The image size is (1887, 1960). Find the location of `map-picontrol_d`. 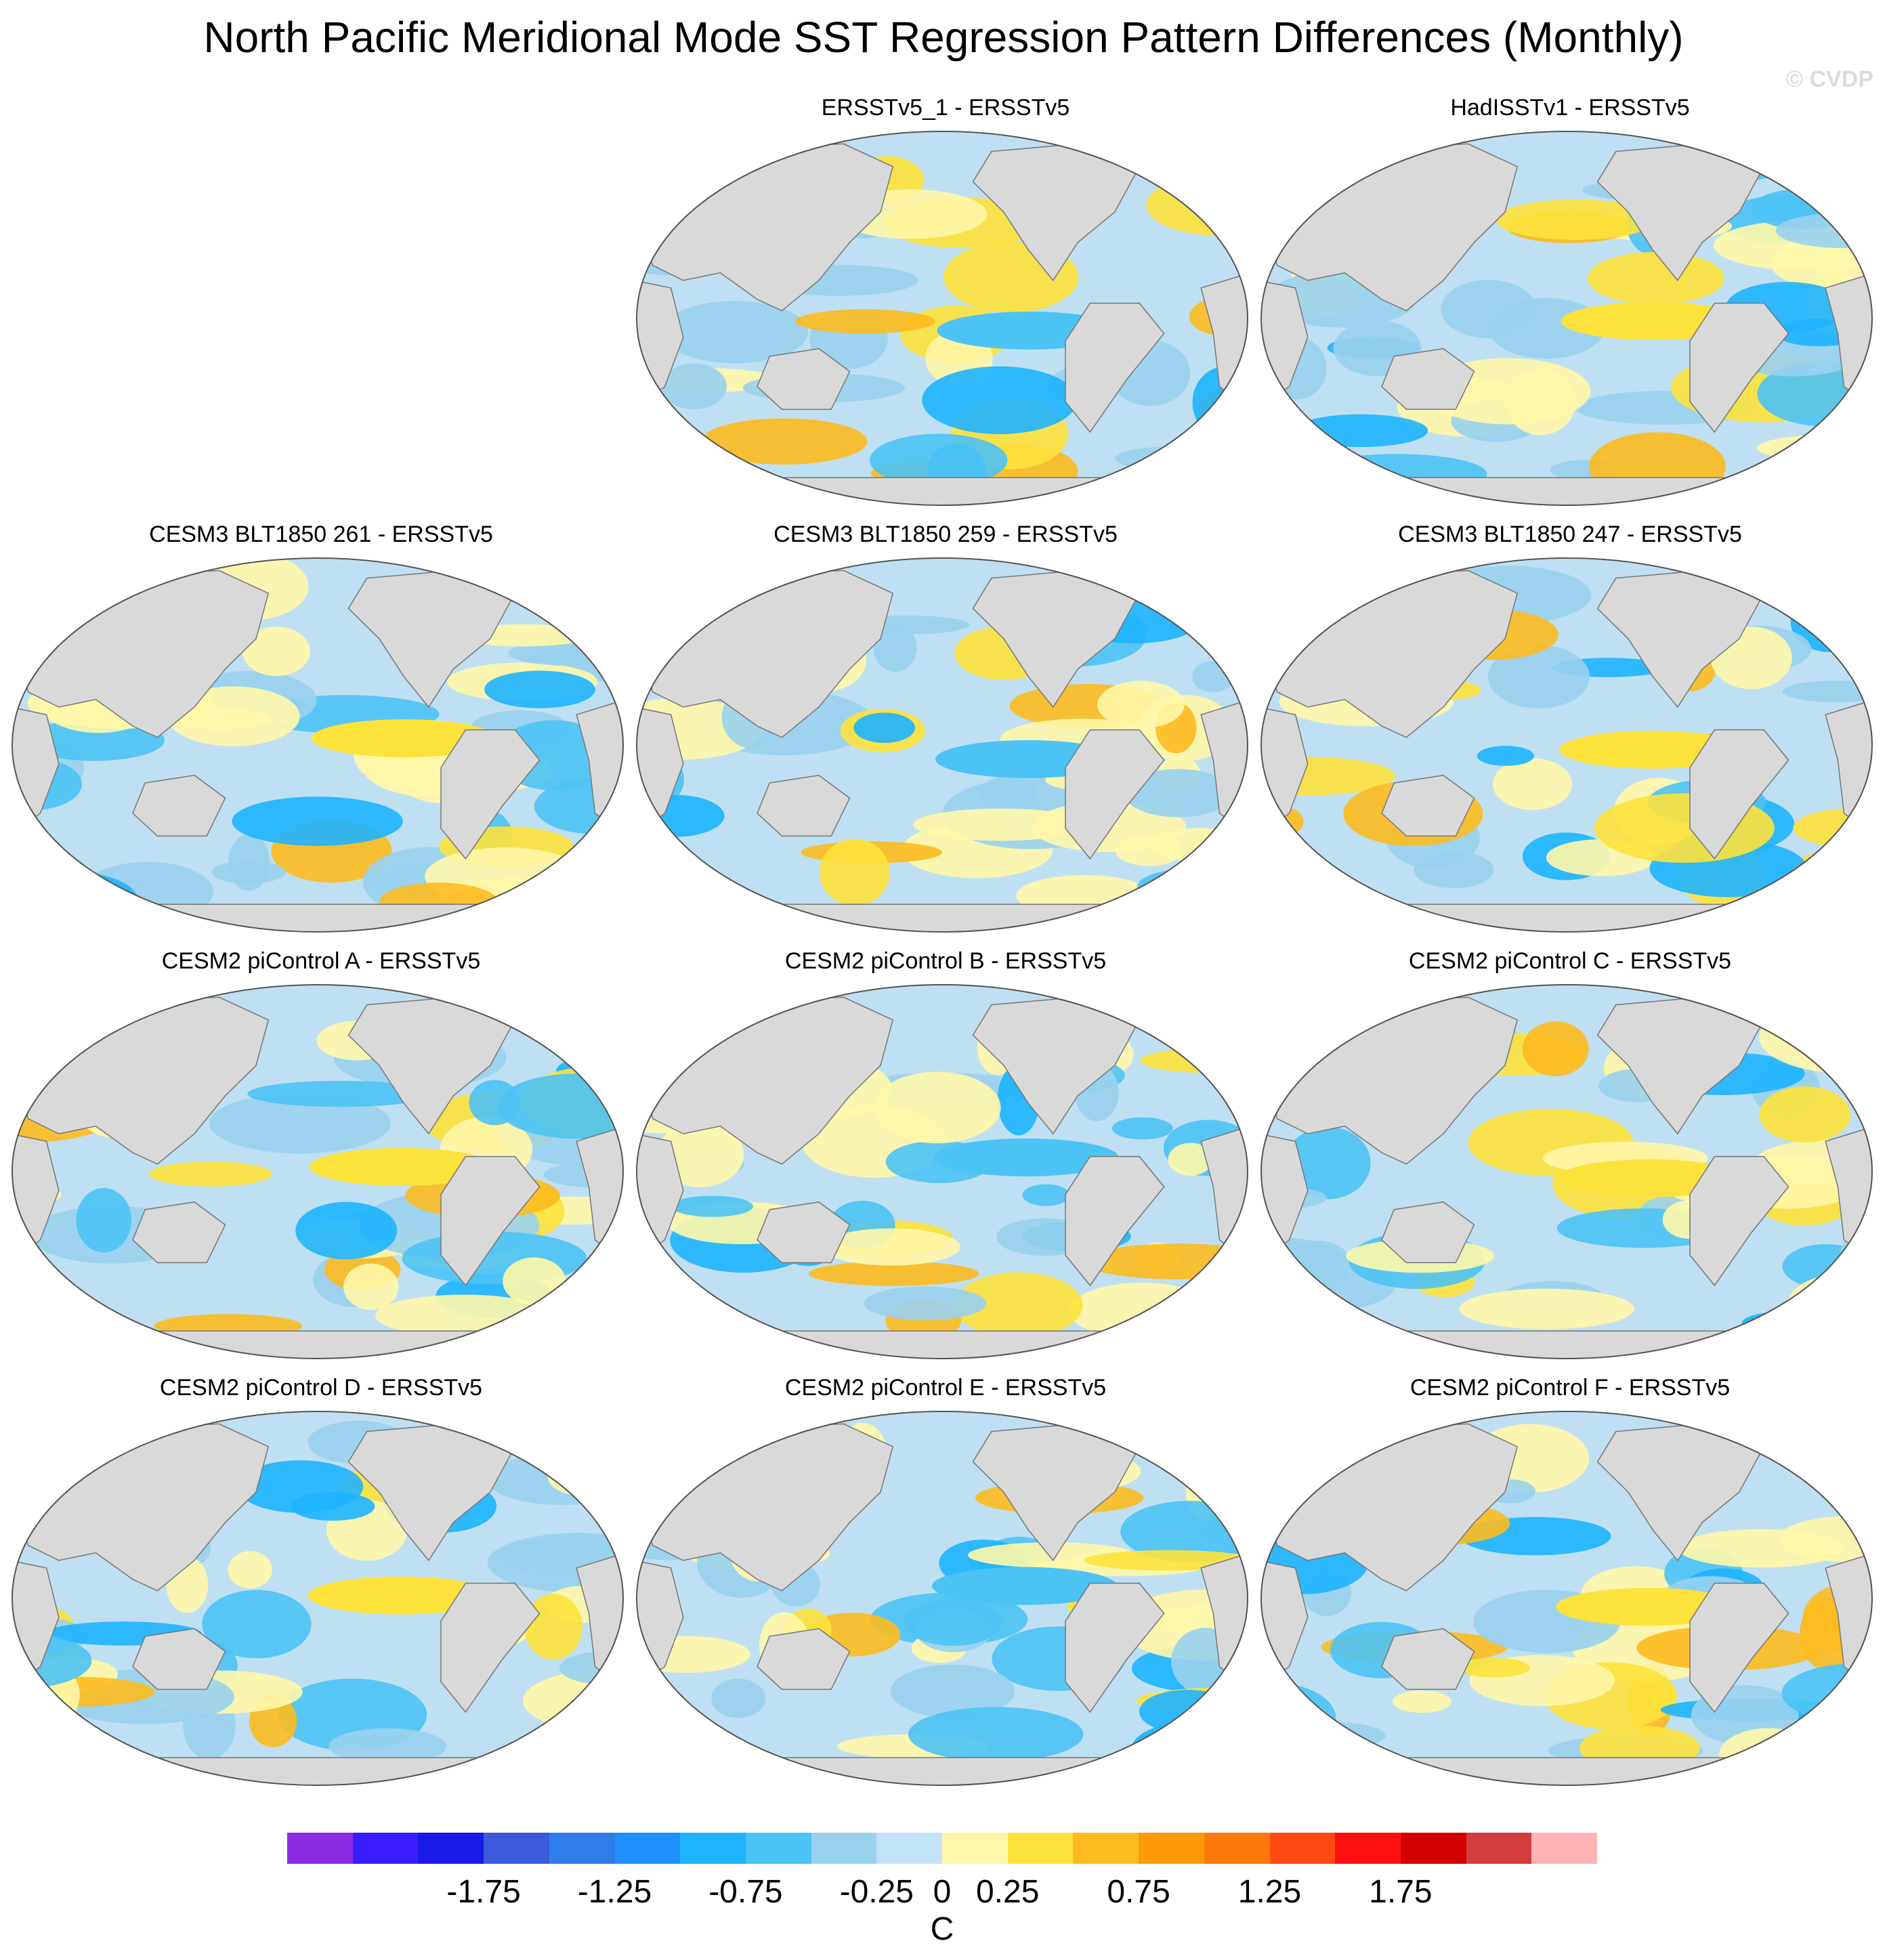

map-picontrol_d is located at coordinates (318, 1598).